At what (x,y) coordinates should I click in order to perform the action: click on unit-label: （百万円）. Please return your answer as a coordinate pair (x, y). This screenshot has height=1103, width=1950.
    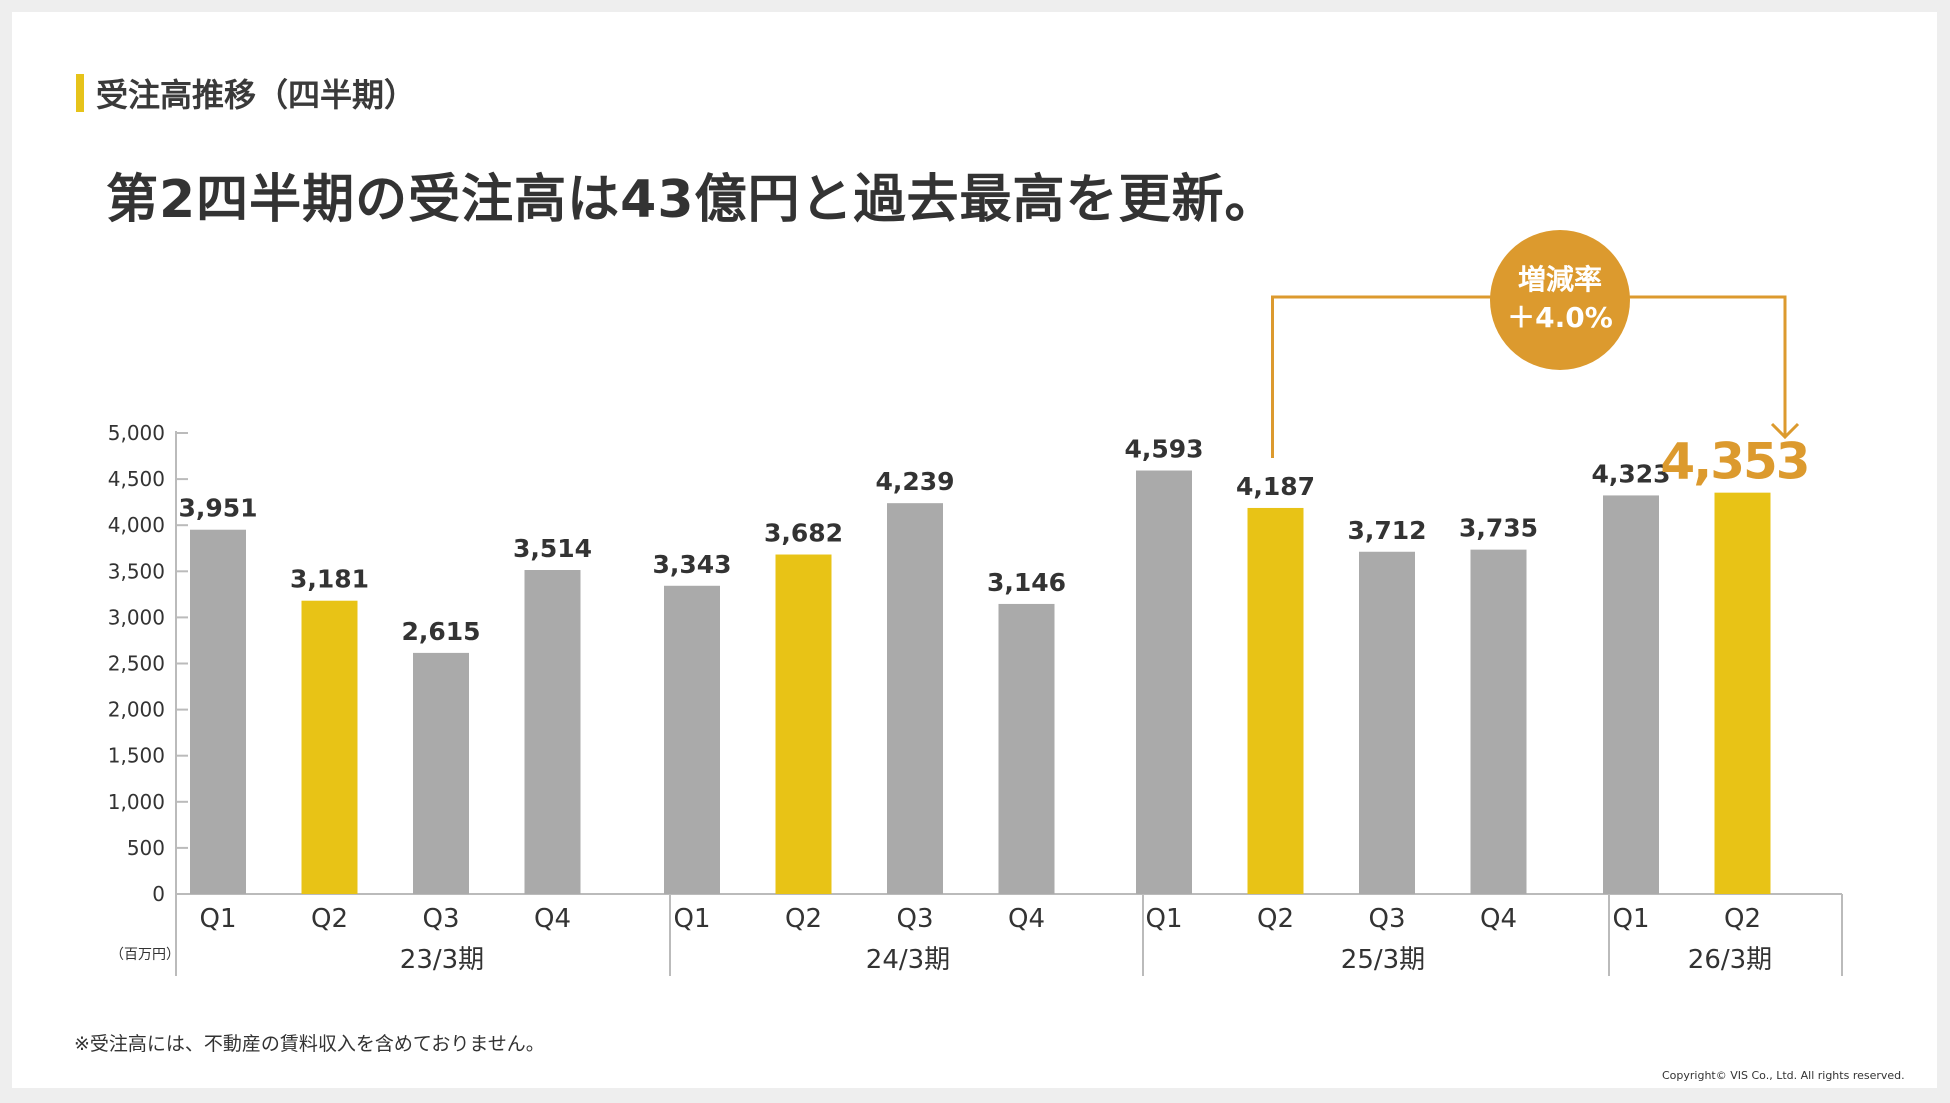
    Looking at the image, I should click on (145, 955).